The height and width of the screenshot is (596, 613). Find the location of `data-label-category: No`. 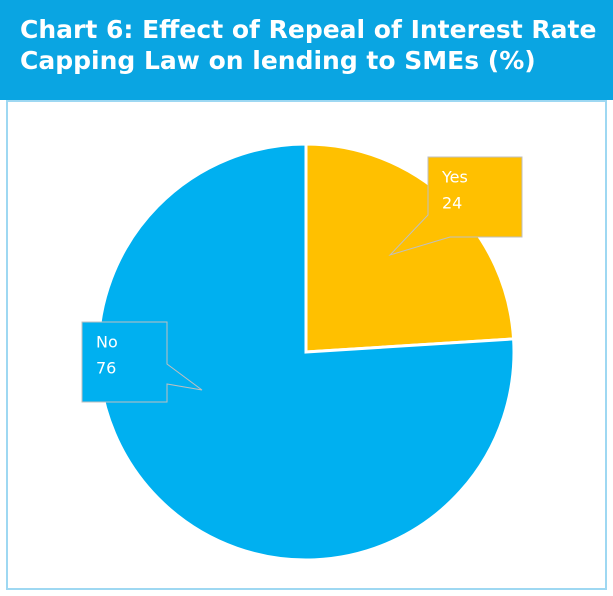

data-label-category: No is located at coordinates (107, 342).